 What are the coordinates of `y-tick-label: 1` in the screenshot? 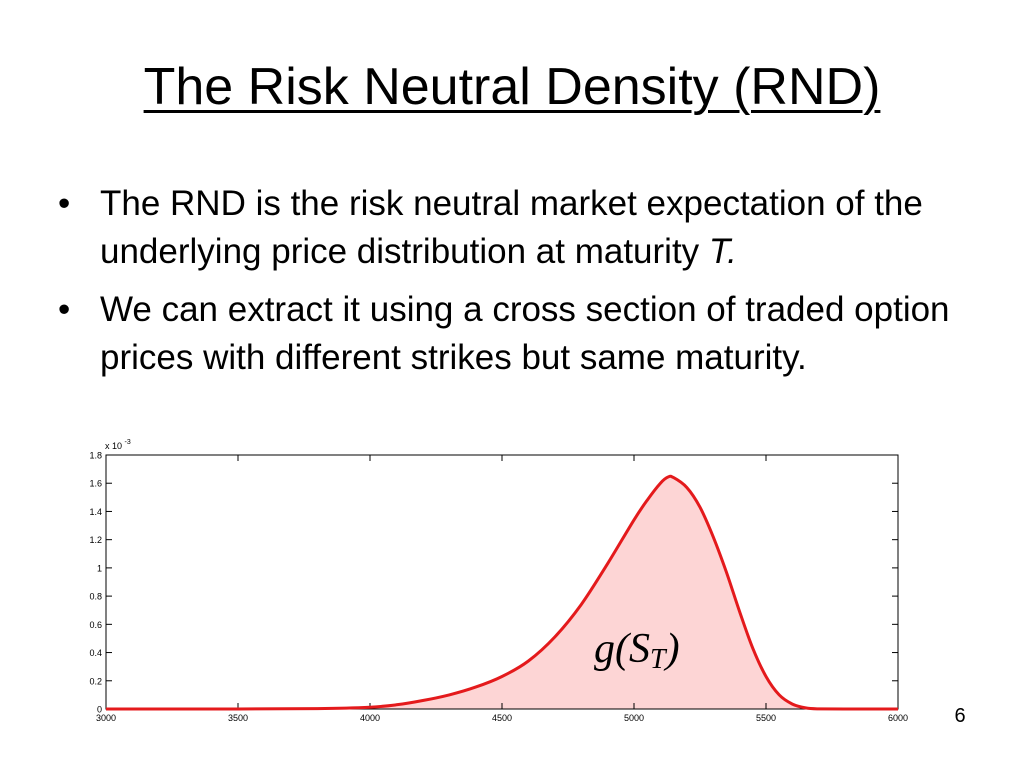 It's located at (99, 568).